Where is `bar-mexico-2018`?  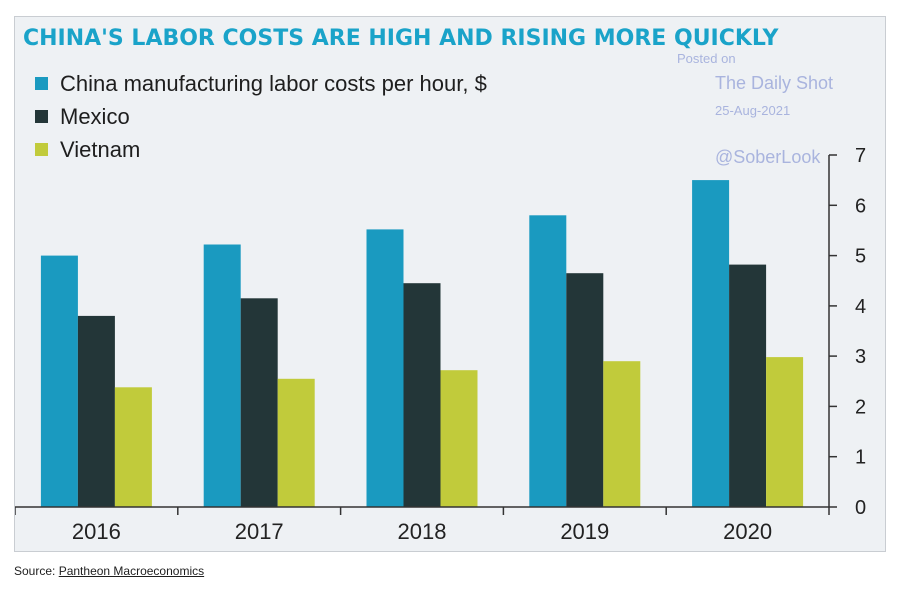 bar-mexico-2018 is located at coordinates (422, 395).